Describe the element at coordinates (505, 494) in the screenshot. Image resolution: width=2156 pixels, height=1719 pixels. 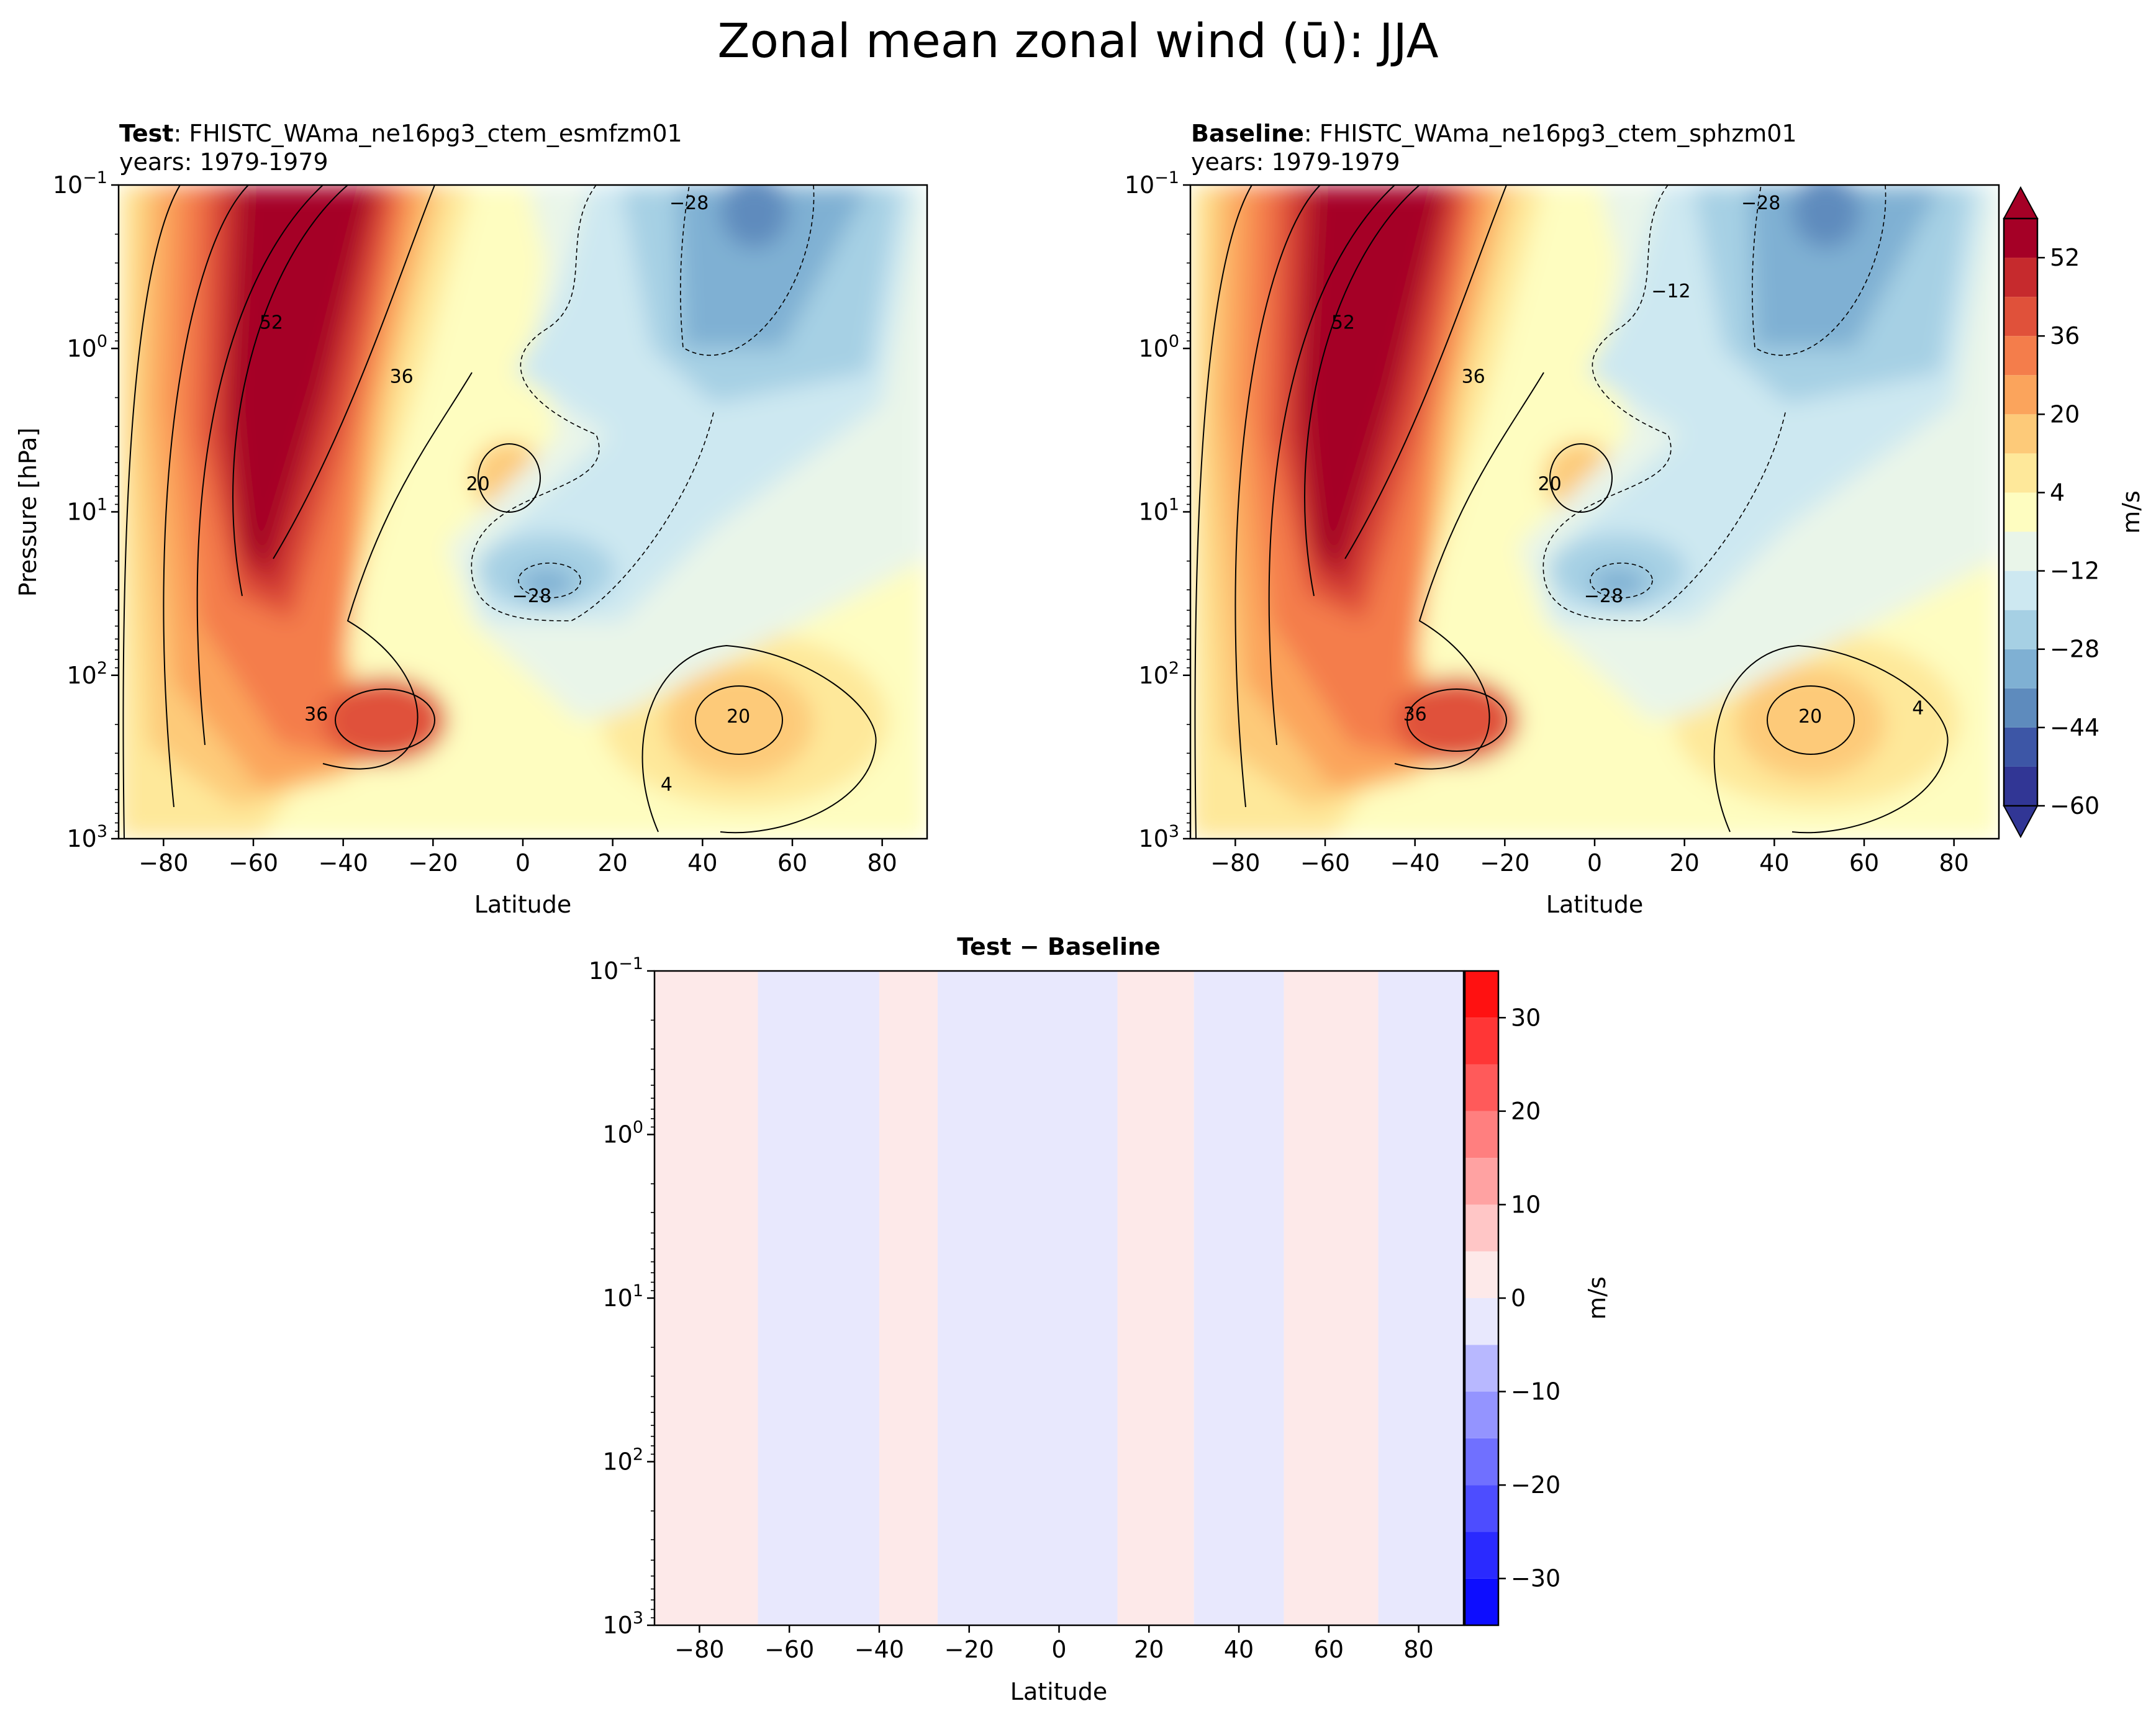
I see `panel-test-contour-labels: 52 36 20 −28 −28 36 20 4` at that location.